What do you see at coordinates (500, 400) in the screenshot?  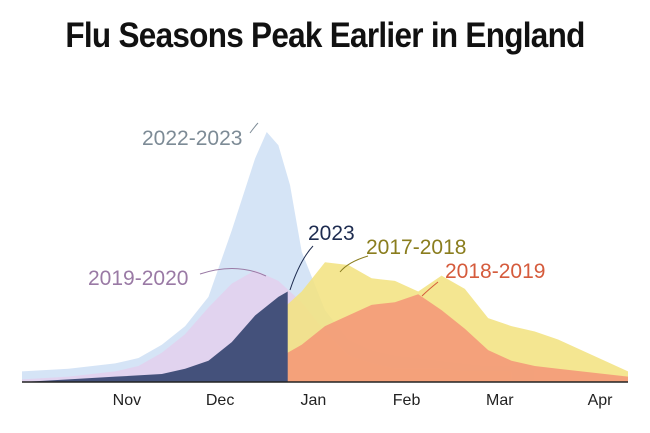 I see `x-tick-label-mar: Mar` at bounding box center [500, 400].